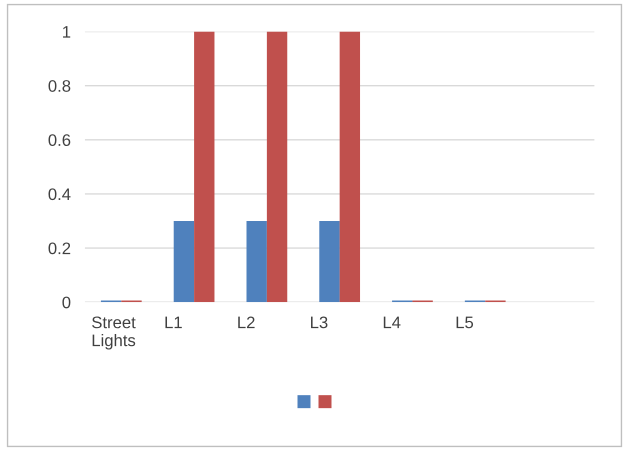 The width and height of the screenshot is (629, 451). What do you see at coordinates (173, 322) in the screenshot?
I see `x-tick-label: L1` at bounding box center [173, 322].